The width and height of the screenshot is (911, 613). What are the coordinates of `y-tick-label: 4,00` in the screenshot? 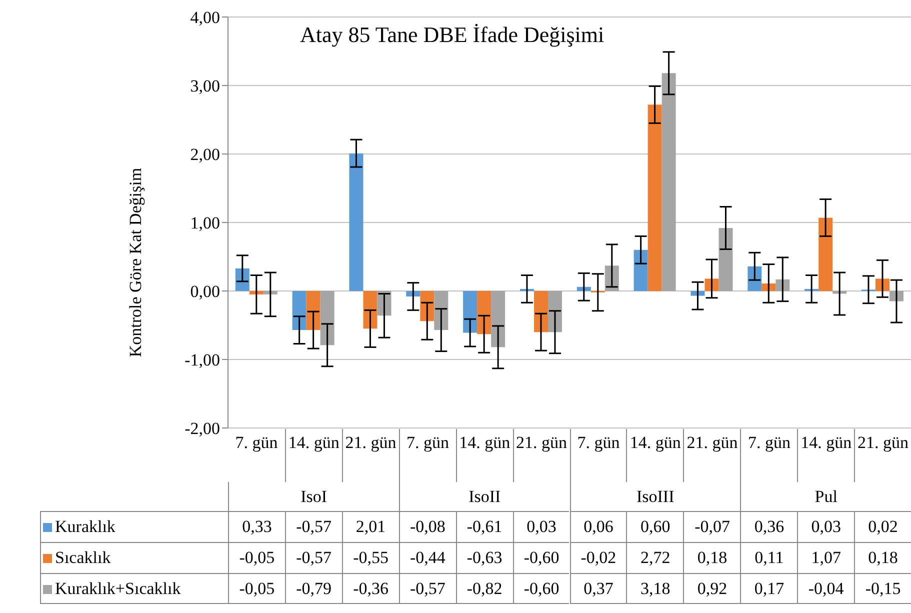 It's located at (205, 18).